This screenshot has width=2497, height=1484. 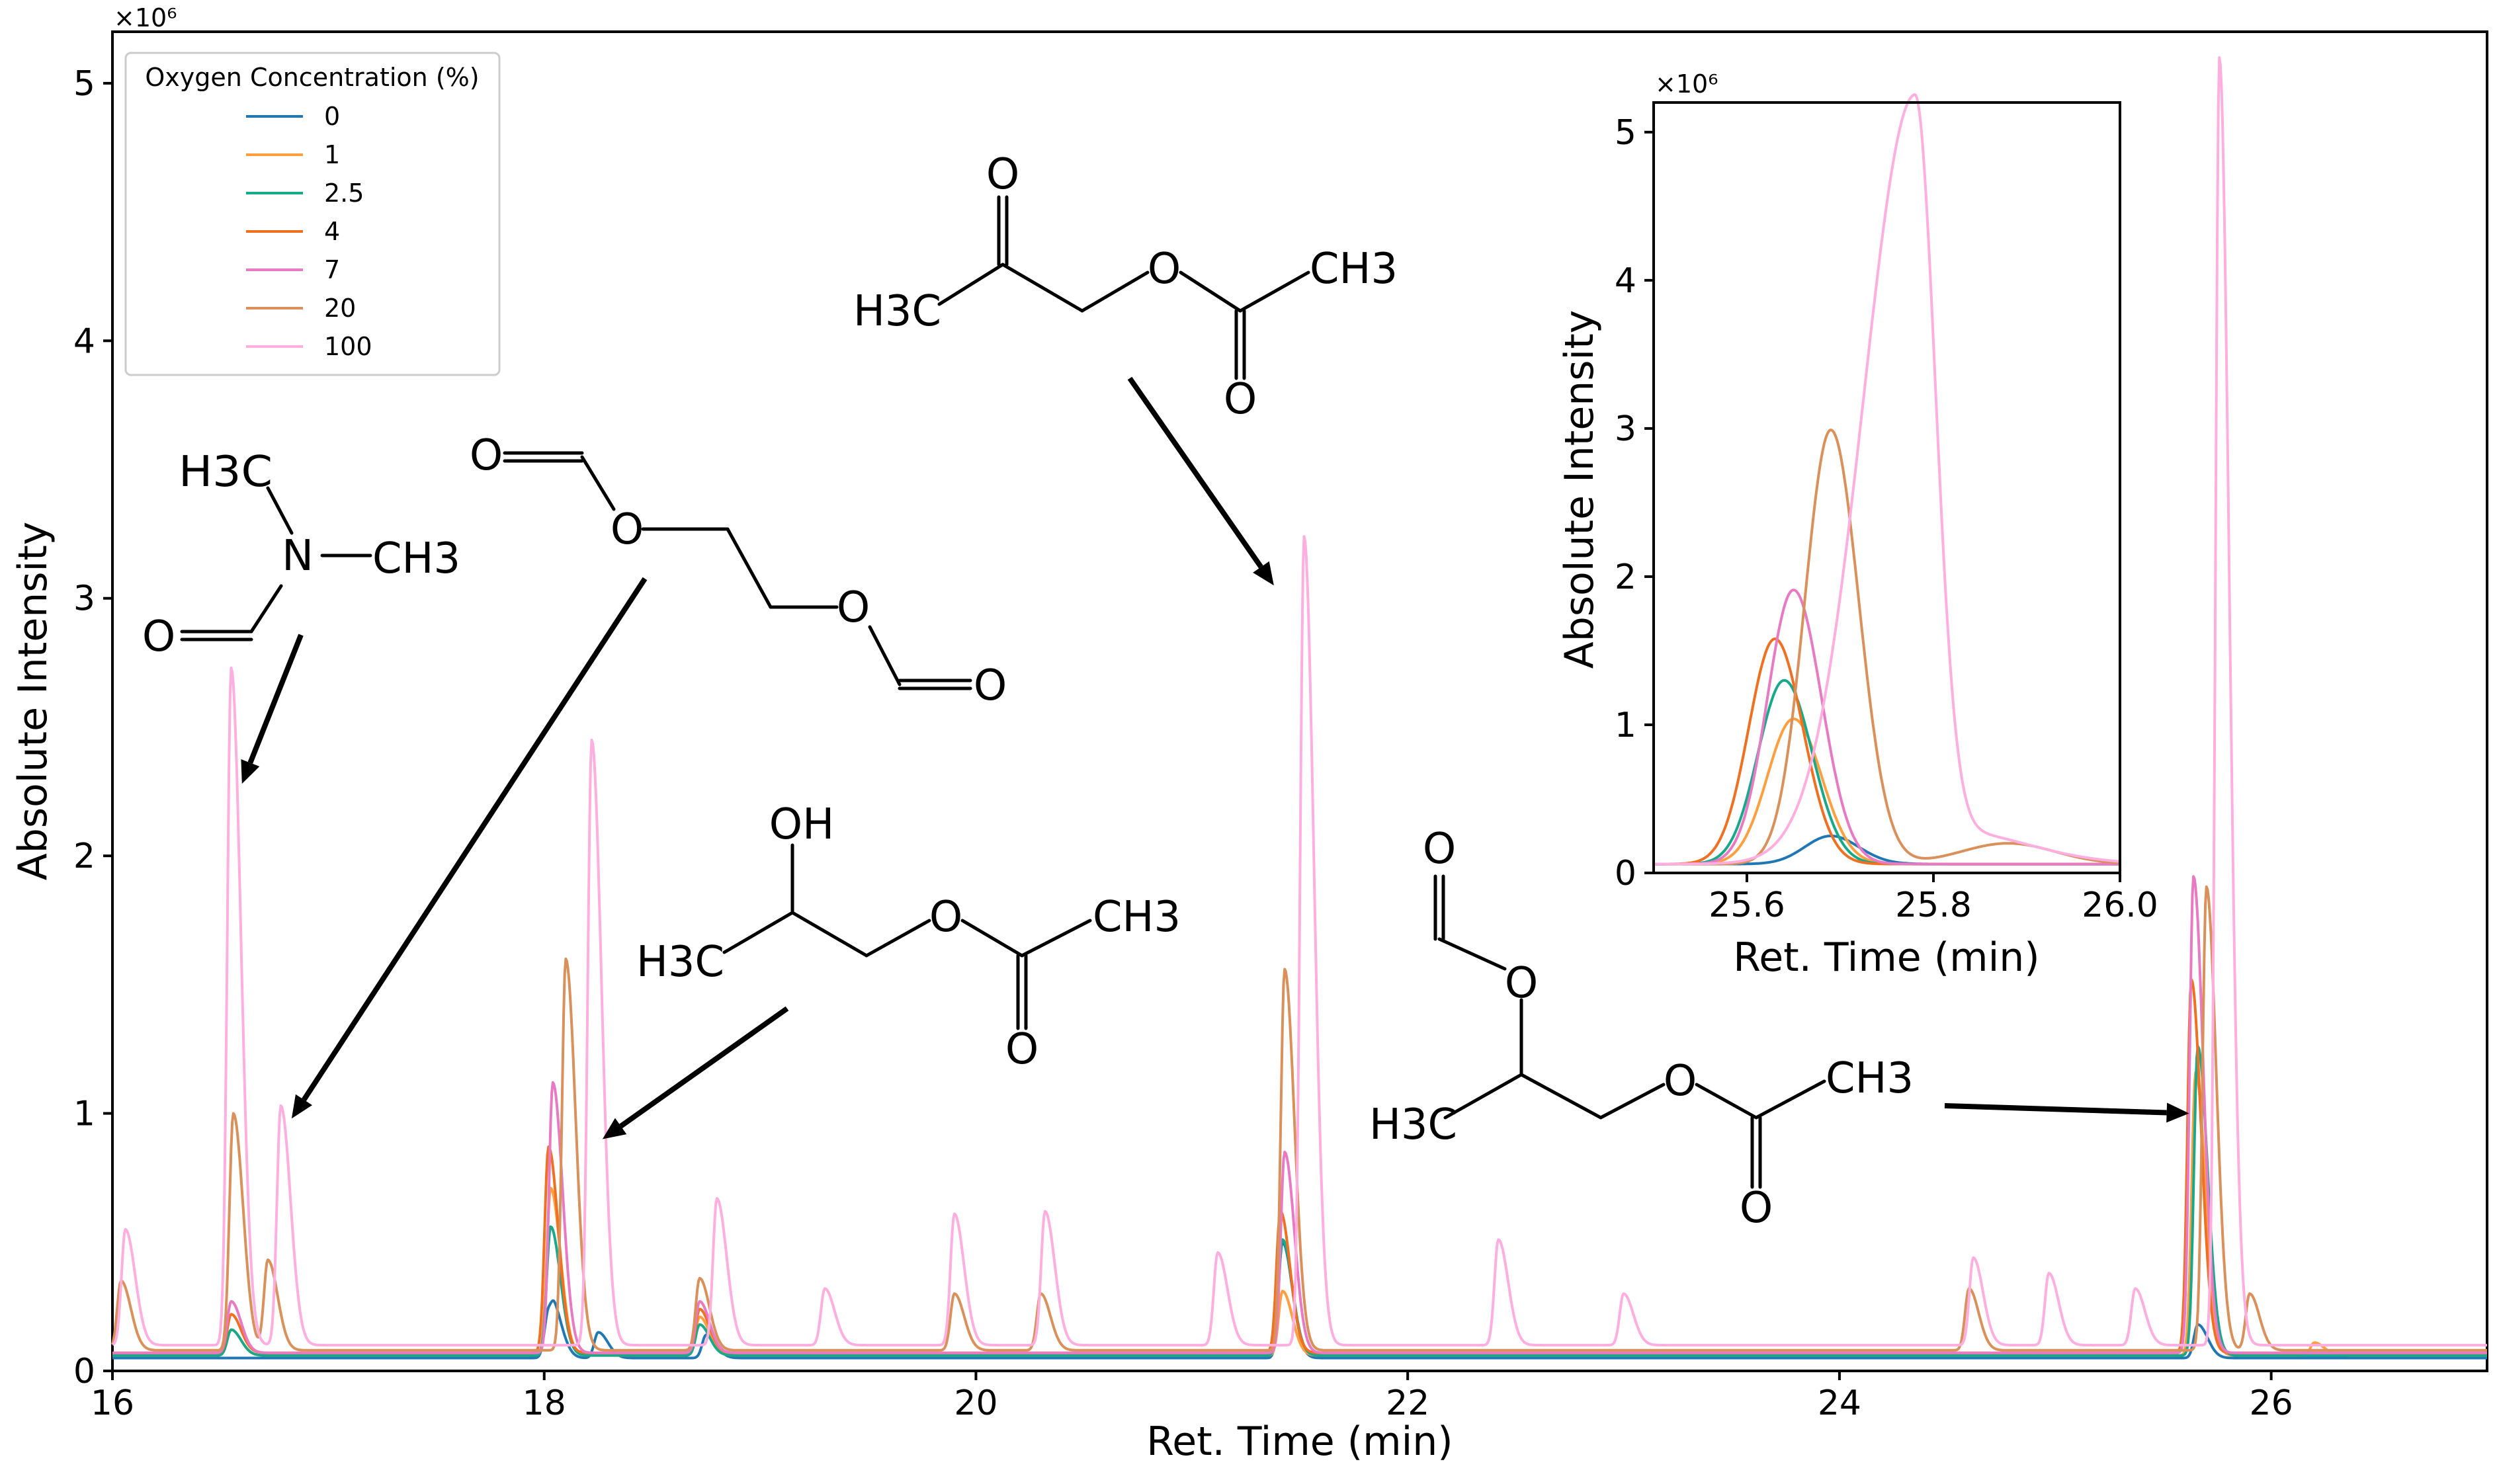 What do you see at coordinates (1626, 874) in the screenshot?
I see `inset-y-tick-label: 0` at bounding box center [1626, 874].